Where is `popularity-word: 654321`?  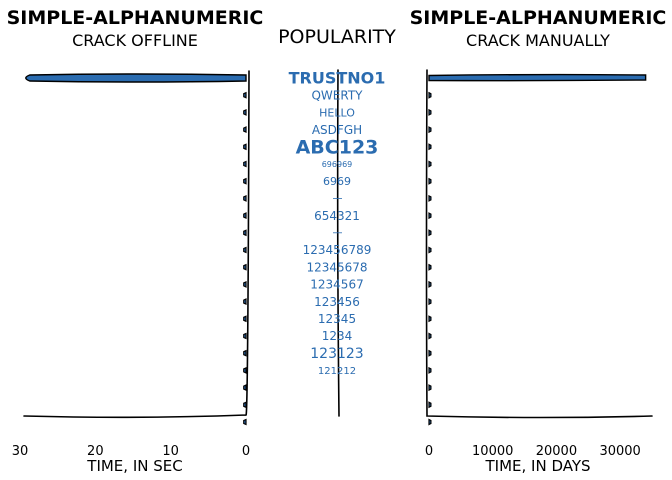
popularity-word: 654321 is located at coordinates (337, 216).